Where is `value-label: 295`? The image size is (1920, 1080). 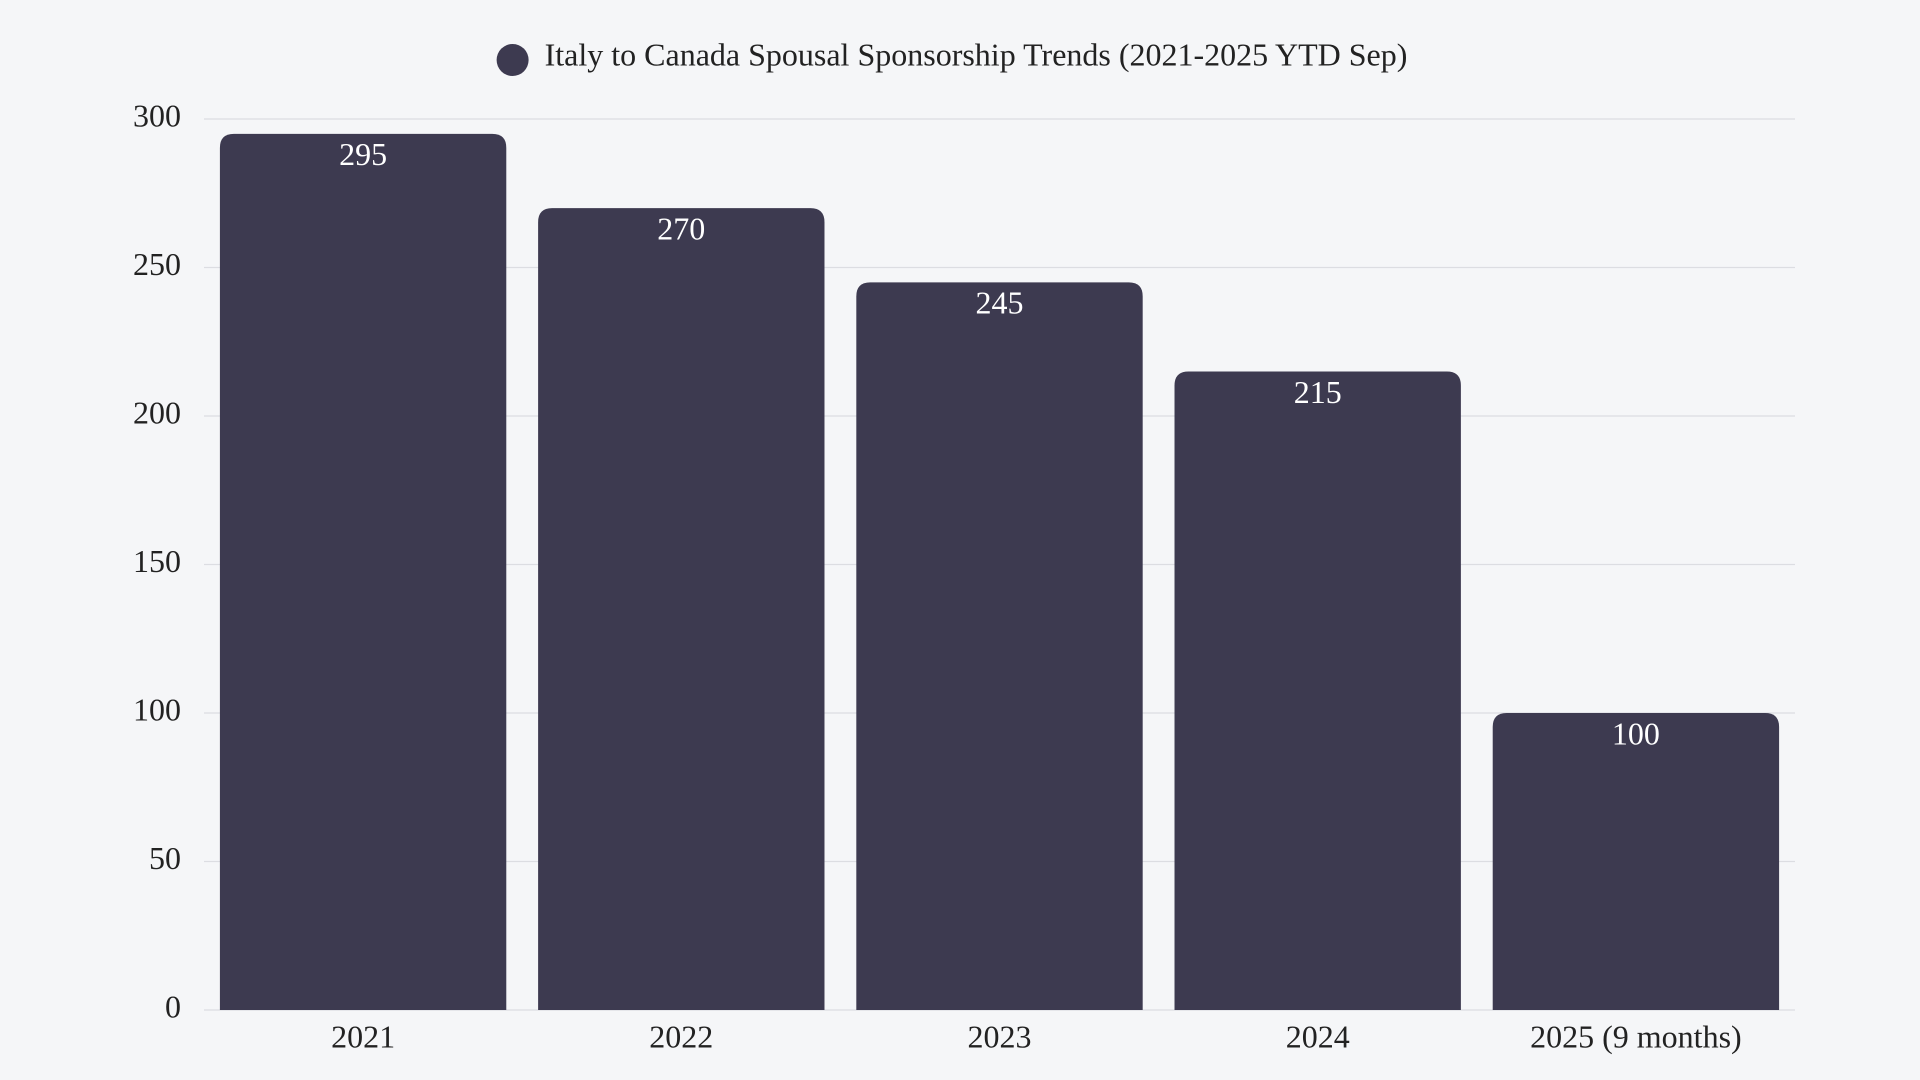 value-label: 295 is located at coordinates (363, 154).